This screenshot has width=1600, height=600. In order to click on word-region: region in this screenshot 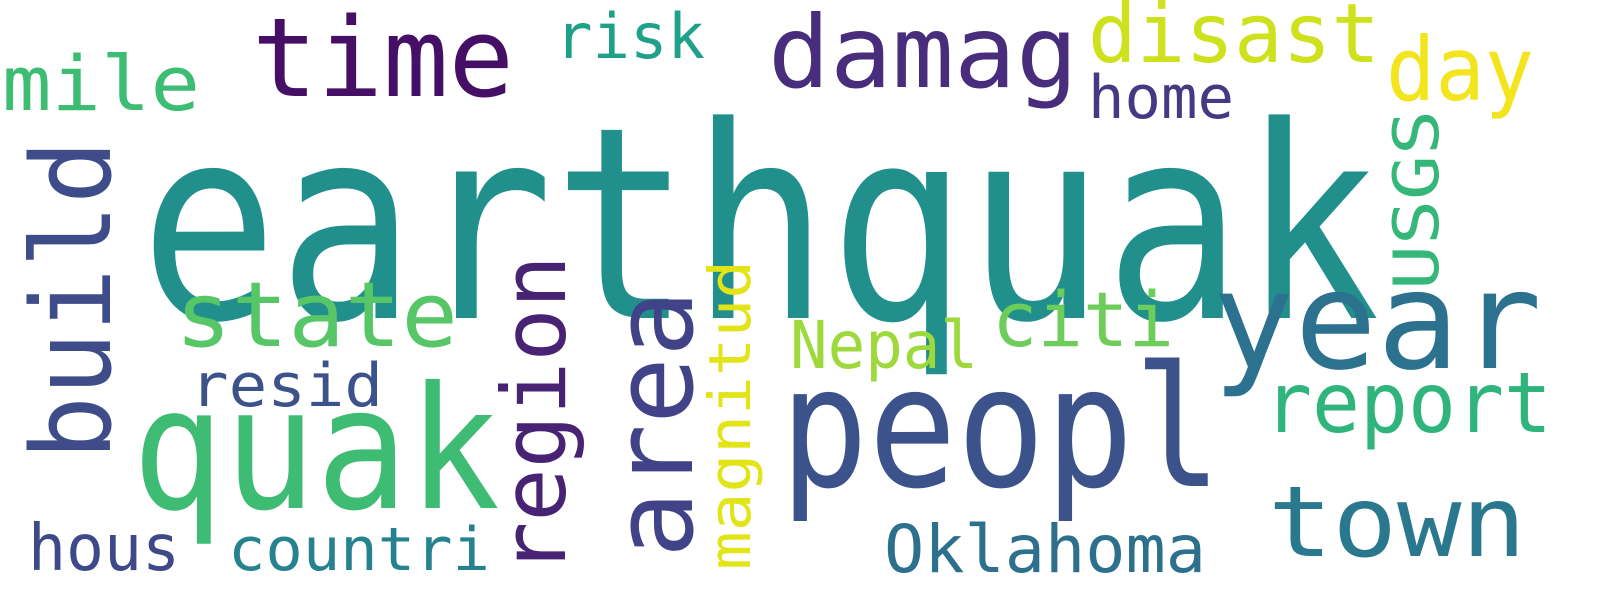, I will do `click(534, 415)`.